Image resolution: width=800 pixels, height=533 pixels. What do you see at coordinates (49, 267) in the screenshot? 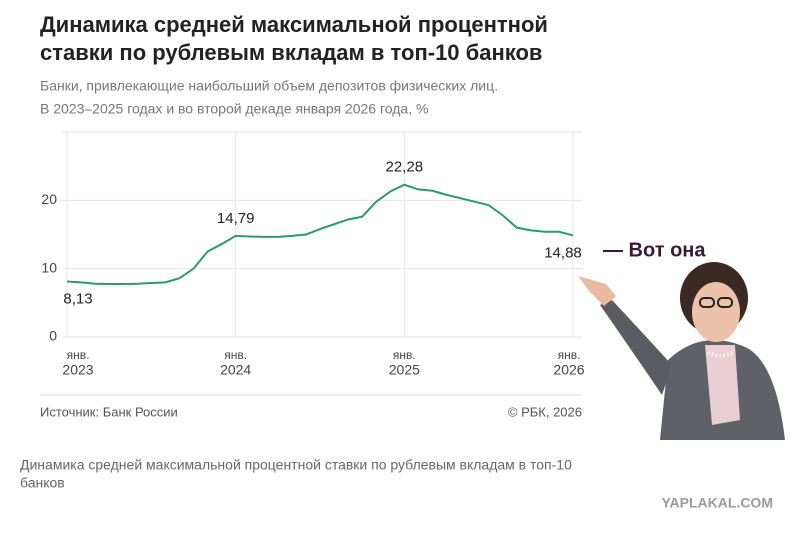
I see `y-tick-label: 10` at bounding box center [49, 267].